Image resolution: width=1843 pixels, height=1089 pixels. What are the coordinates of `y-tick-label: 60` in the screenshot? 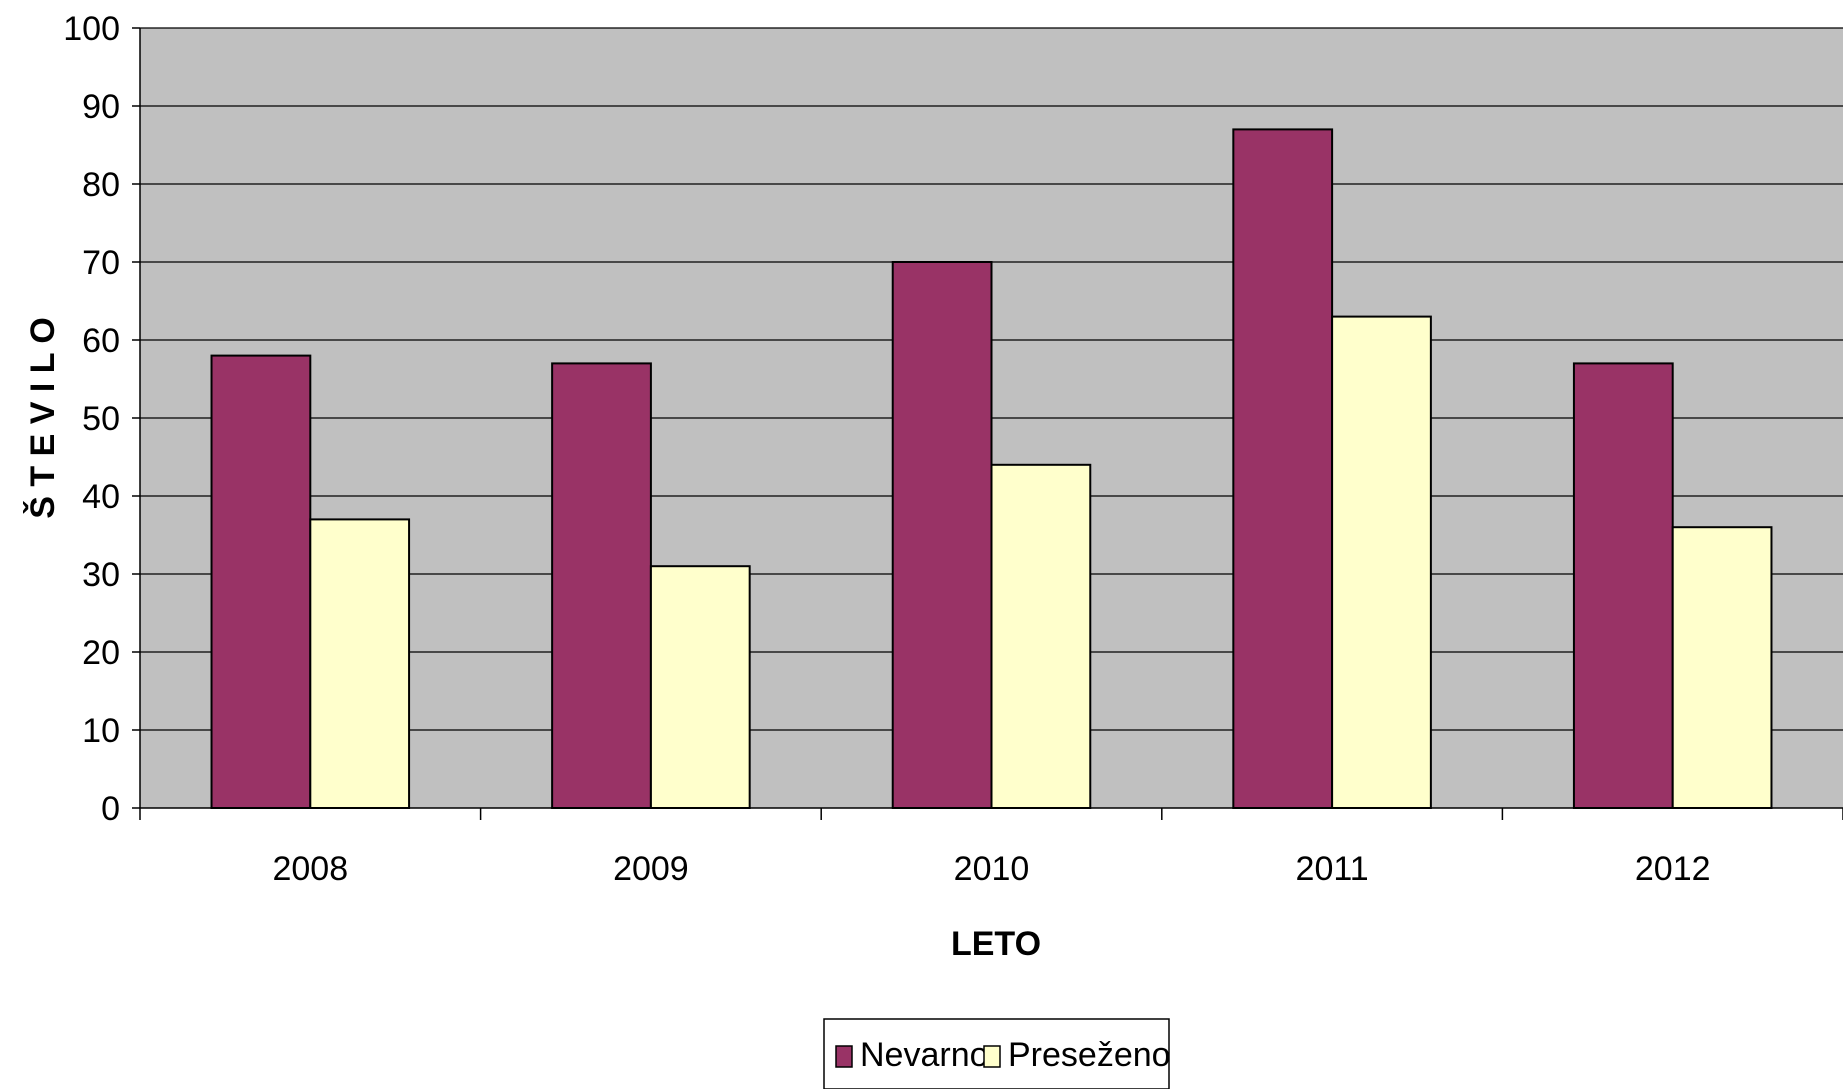 It's located at (101, 341).